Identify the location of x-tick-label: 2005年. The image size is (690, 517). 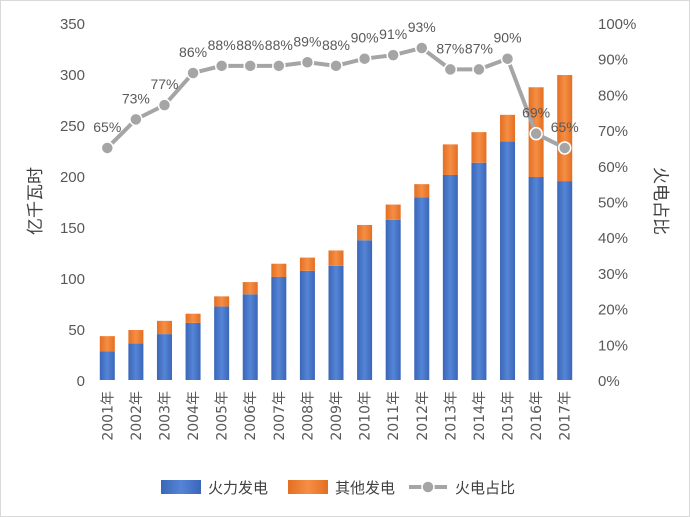
(223, 416).